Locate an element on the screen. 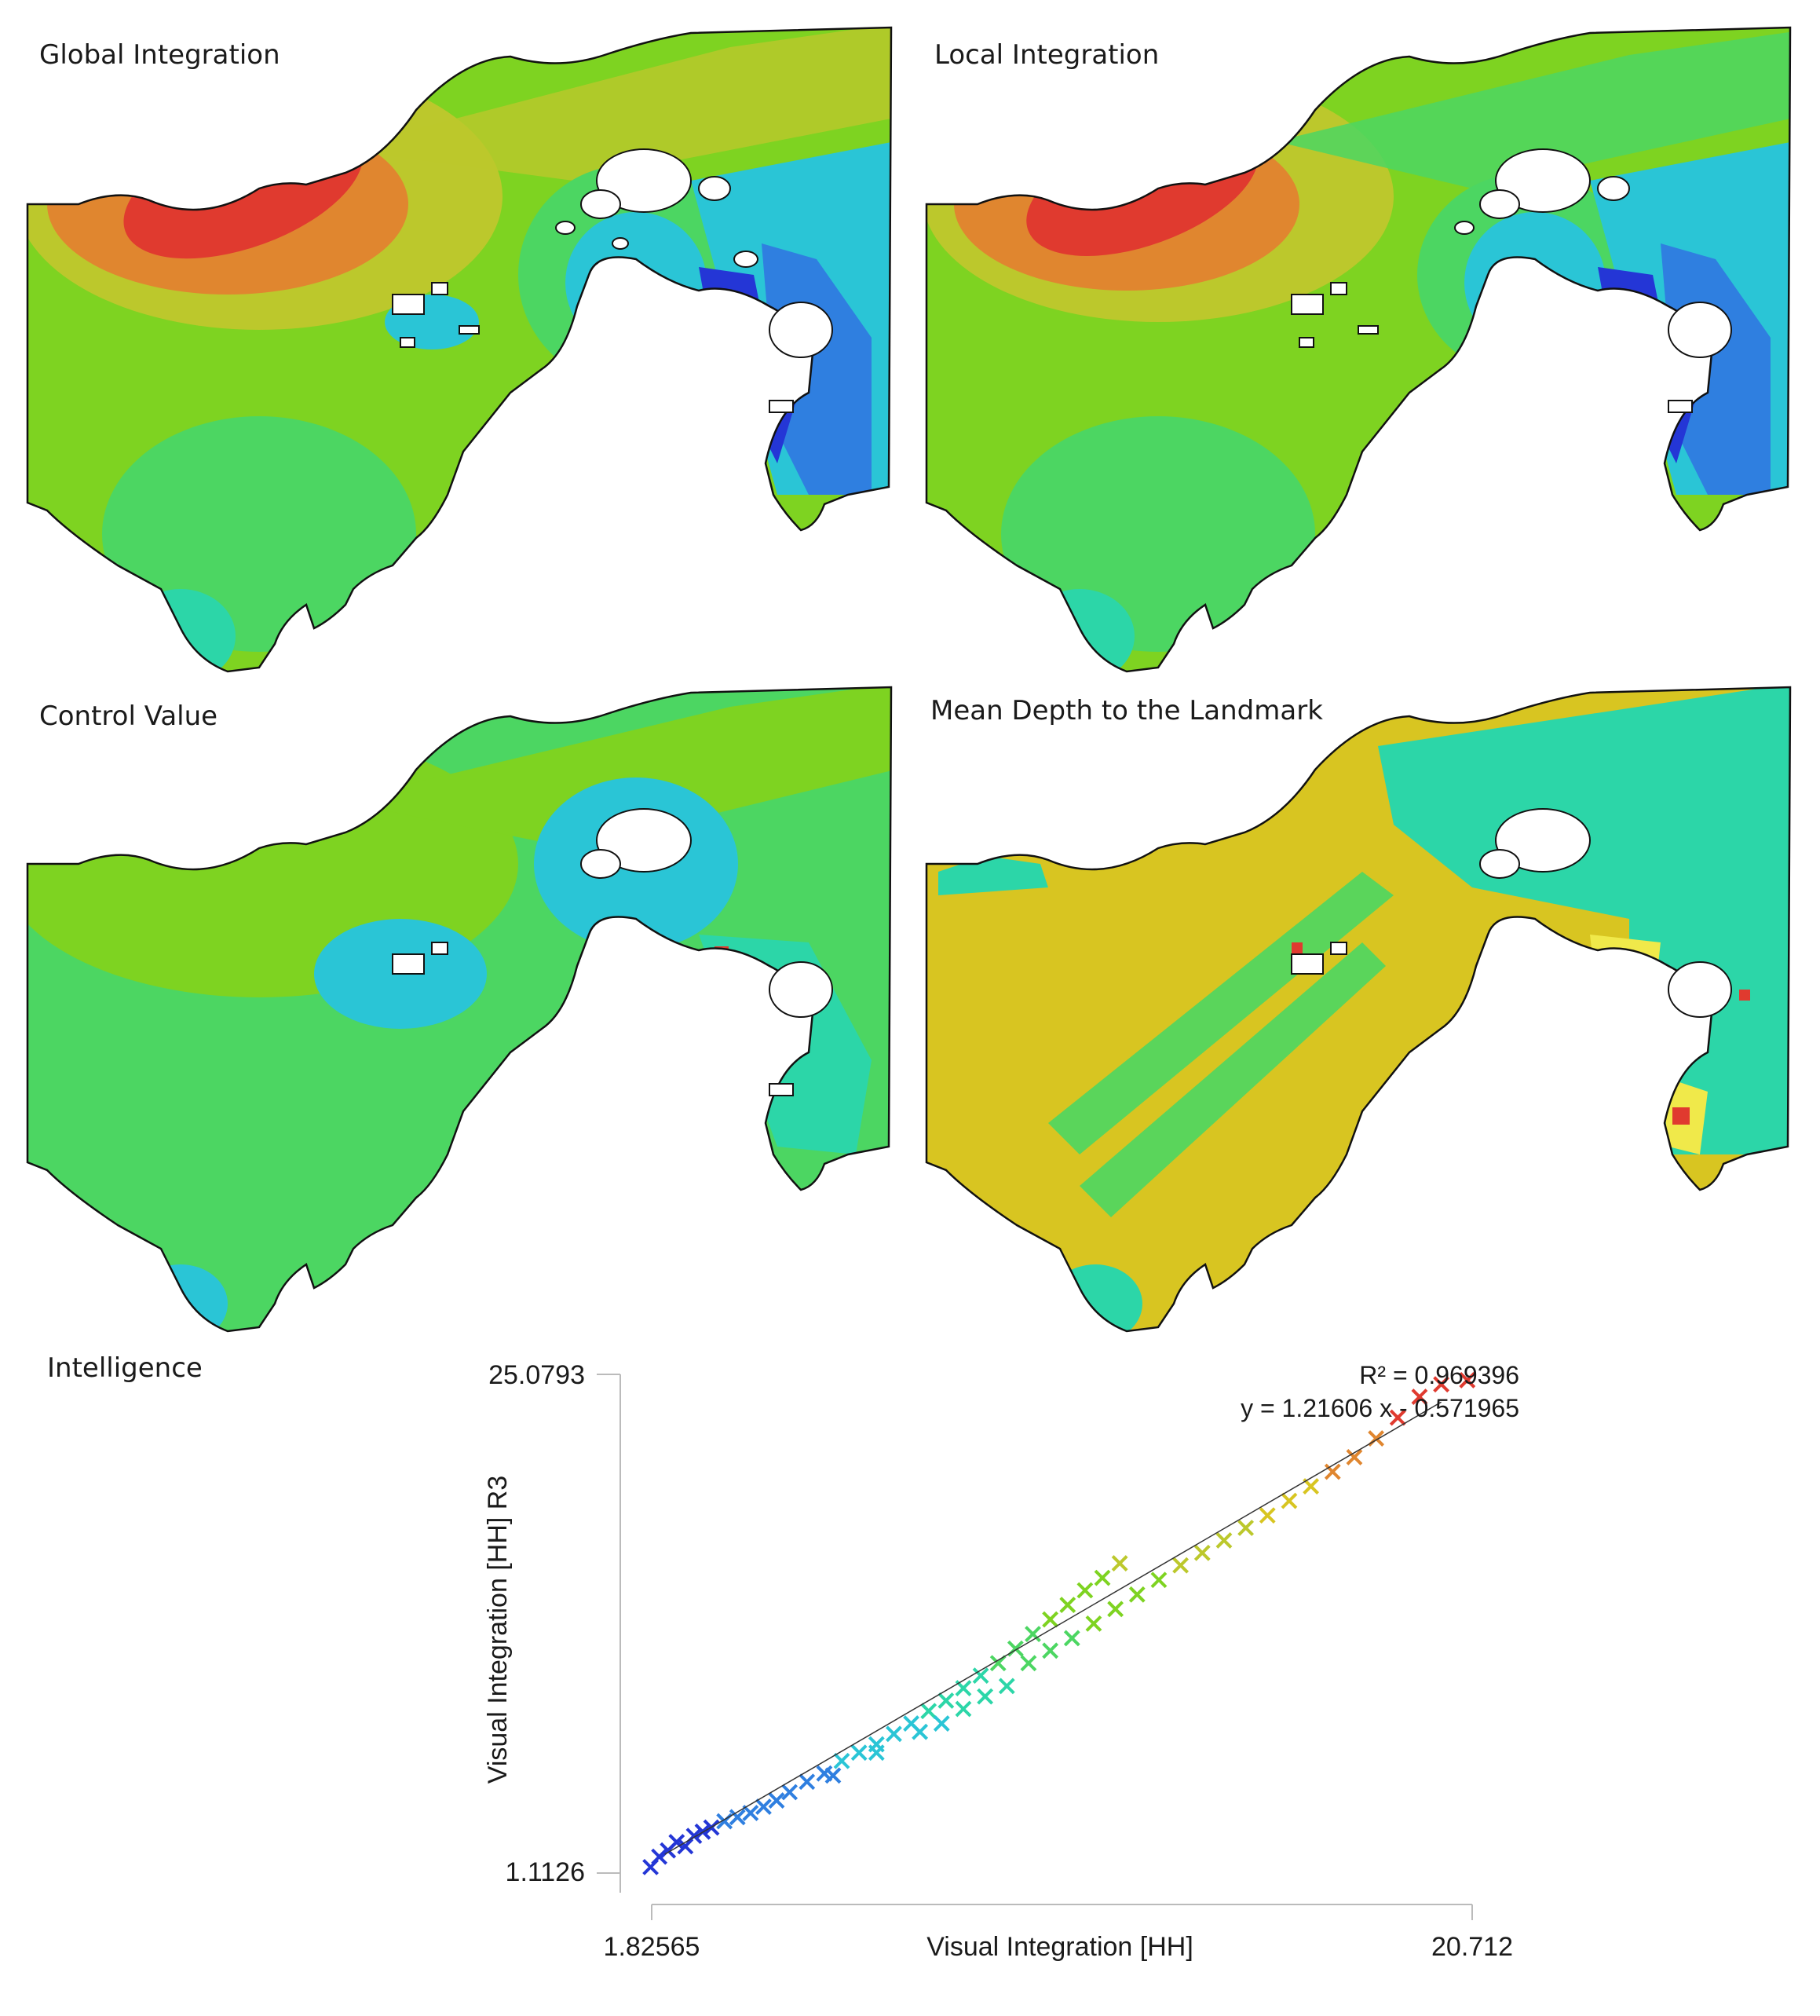 This screenshot has height=2016, width=1820. scatter-fit-line is located at coordinates (1053, 1628).